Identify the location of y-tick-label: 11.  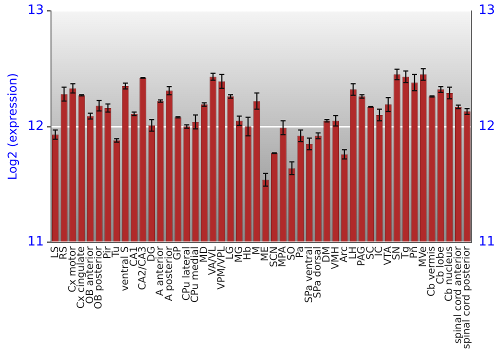
(35, 242).